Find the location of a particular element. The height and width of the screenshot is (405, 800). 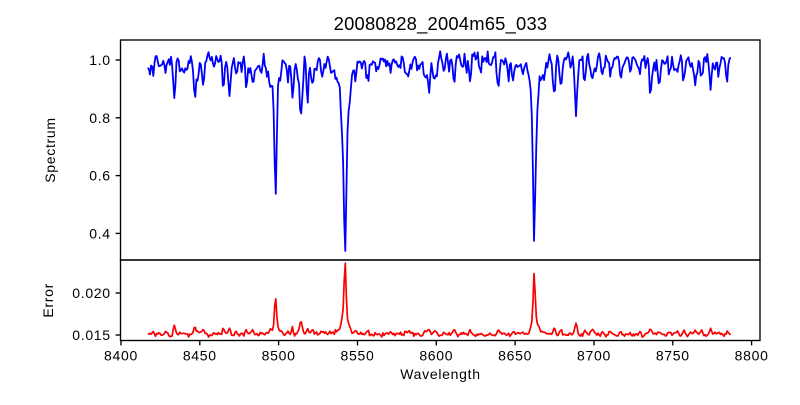

svg-text: 0.020 is located at coordinates (91, 293).